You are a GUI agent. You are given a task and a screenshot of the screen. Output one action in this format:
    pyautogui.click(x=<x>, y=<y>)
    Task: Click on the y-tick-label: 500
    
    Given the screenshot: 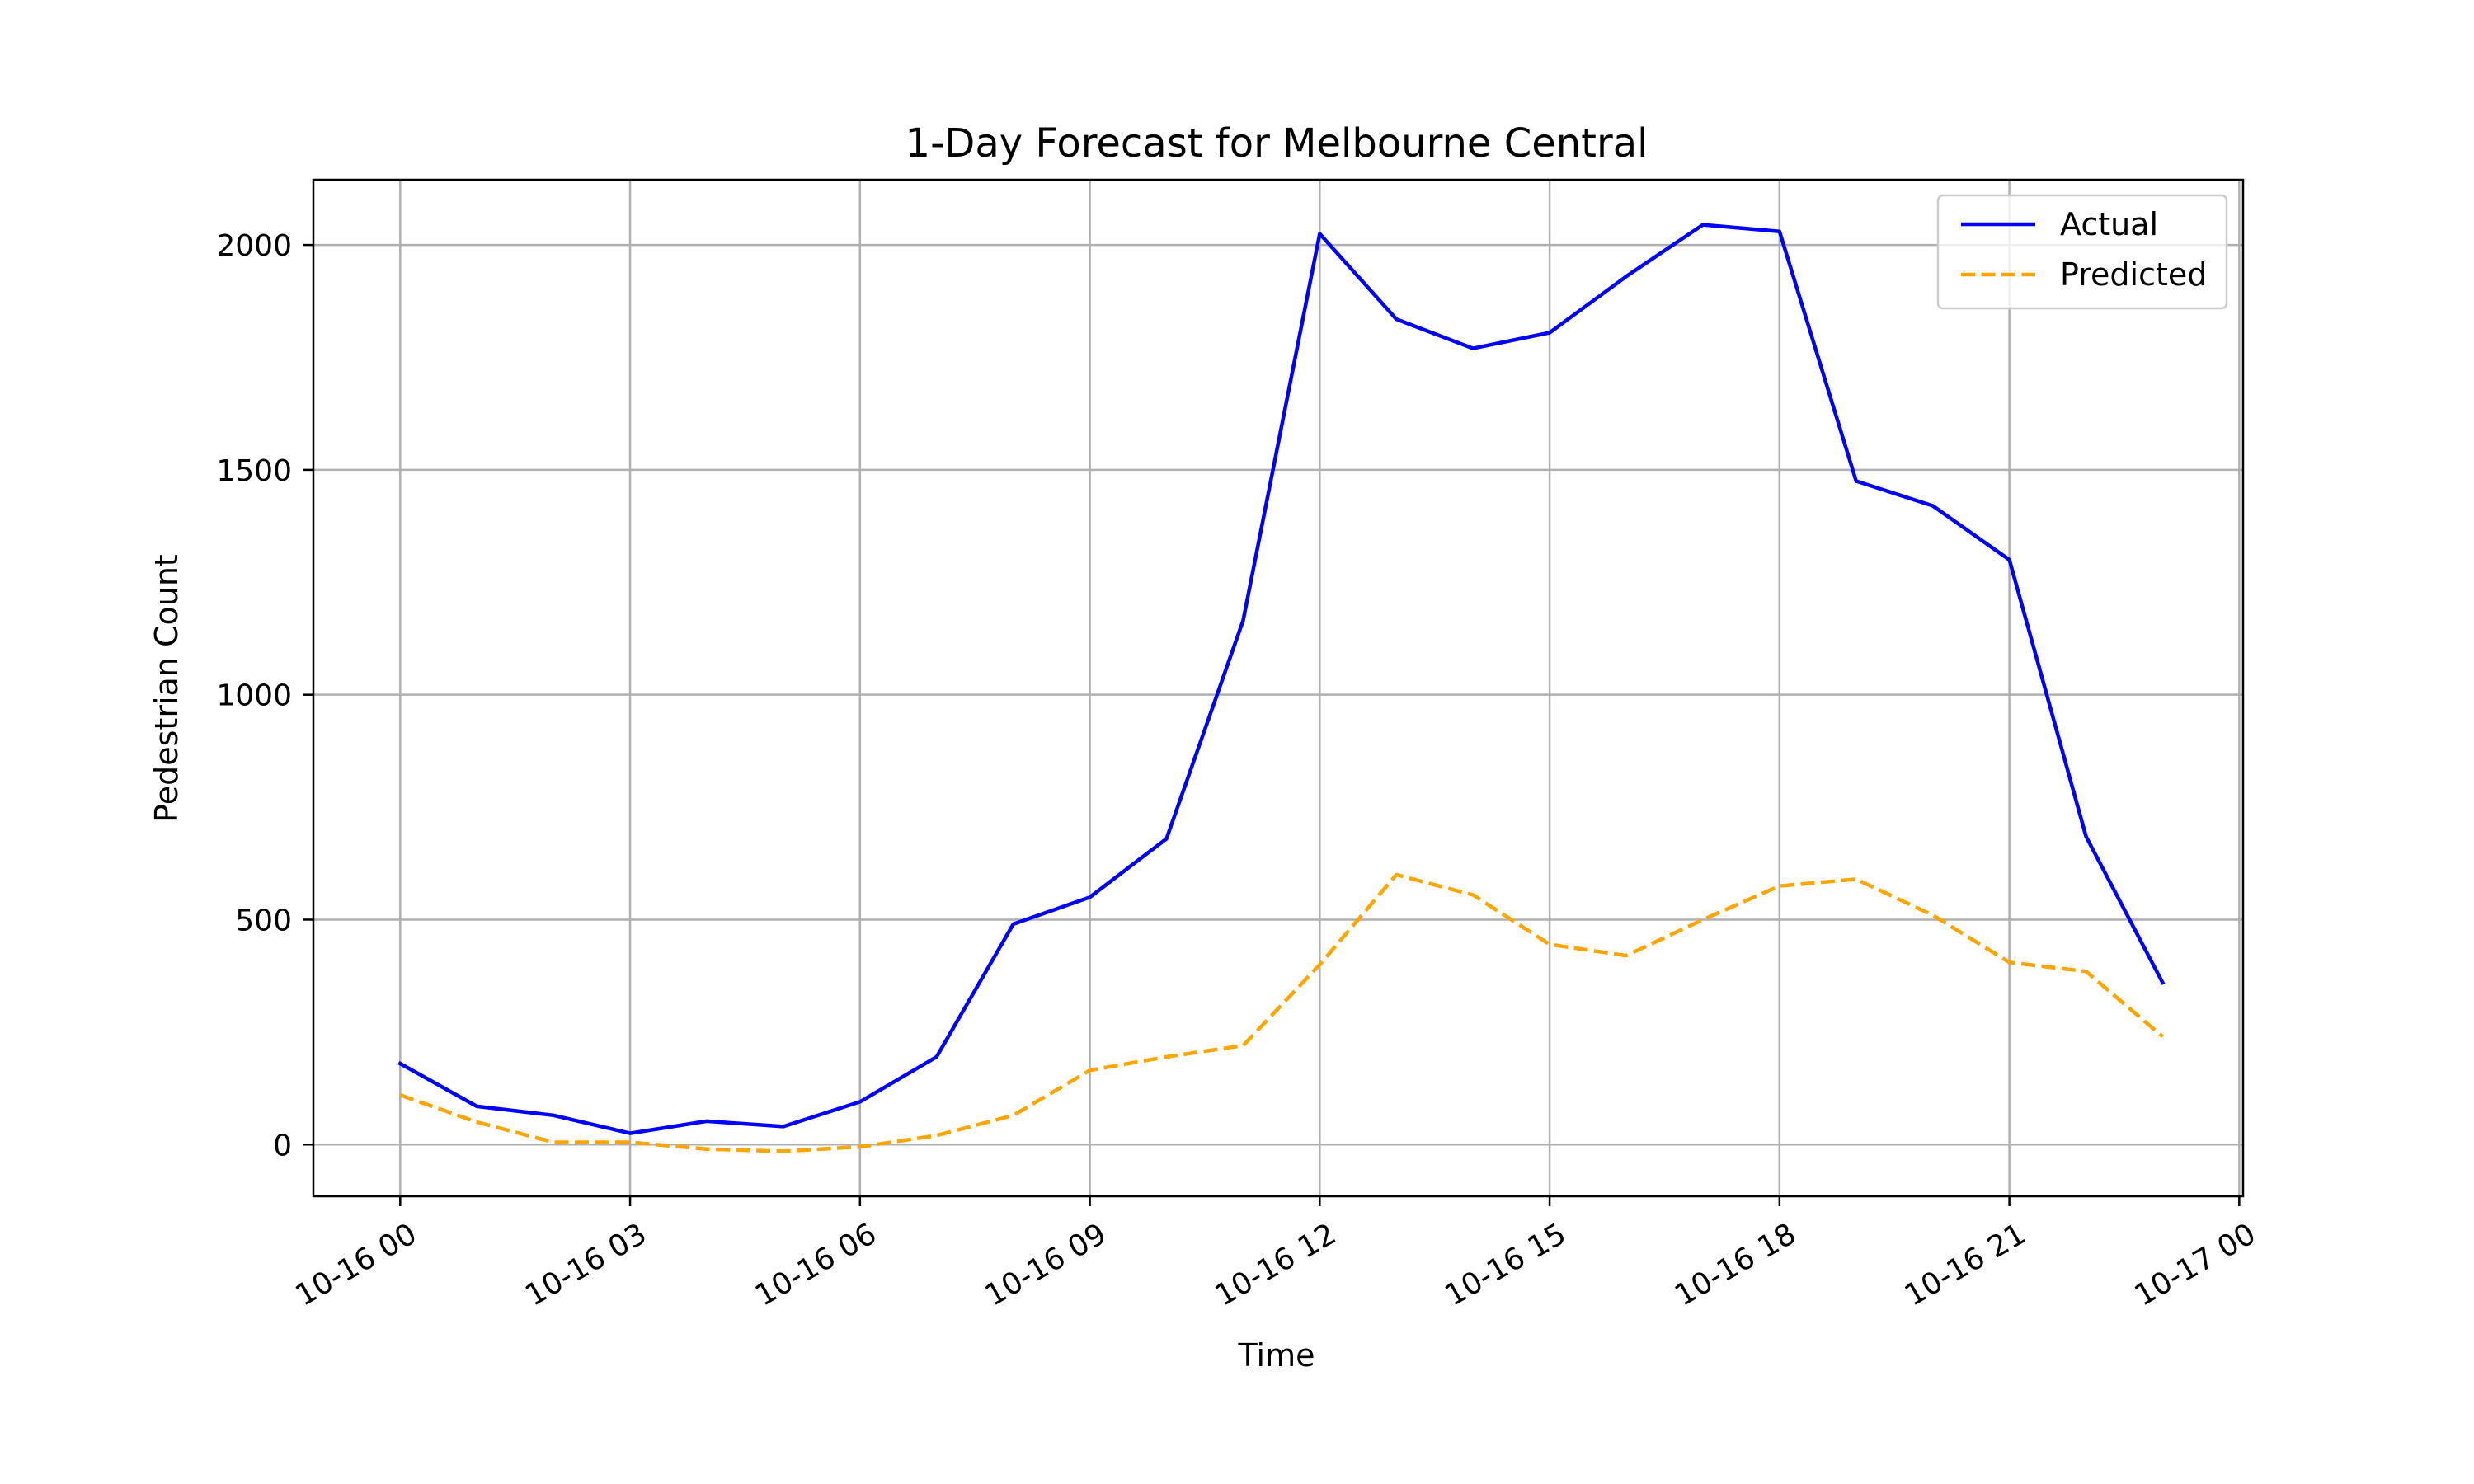 What is the action you would take?
    pyautogui.click(x=263, y=920)
    